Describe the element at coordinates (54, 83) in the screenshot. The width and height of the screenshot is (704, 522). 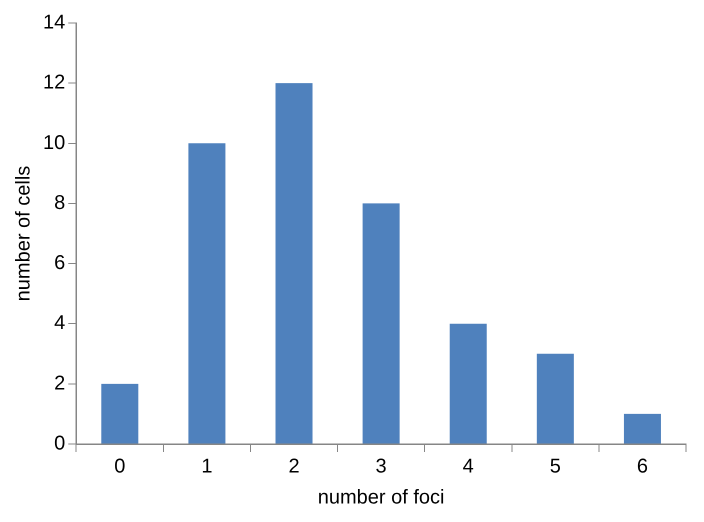
I see `y-tick-label: 12` at that location.